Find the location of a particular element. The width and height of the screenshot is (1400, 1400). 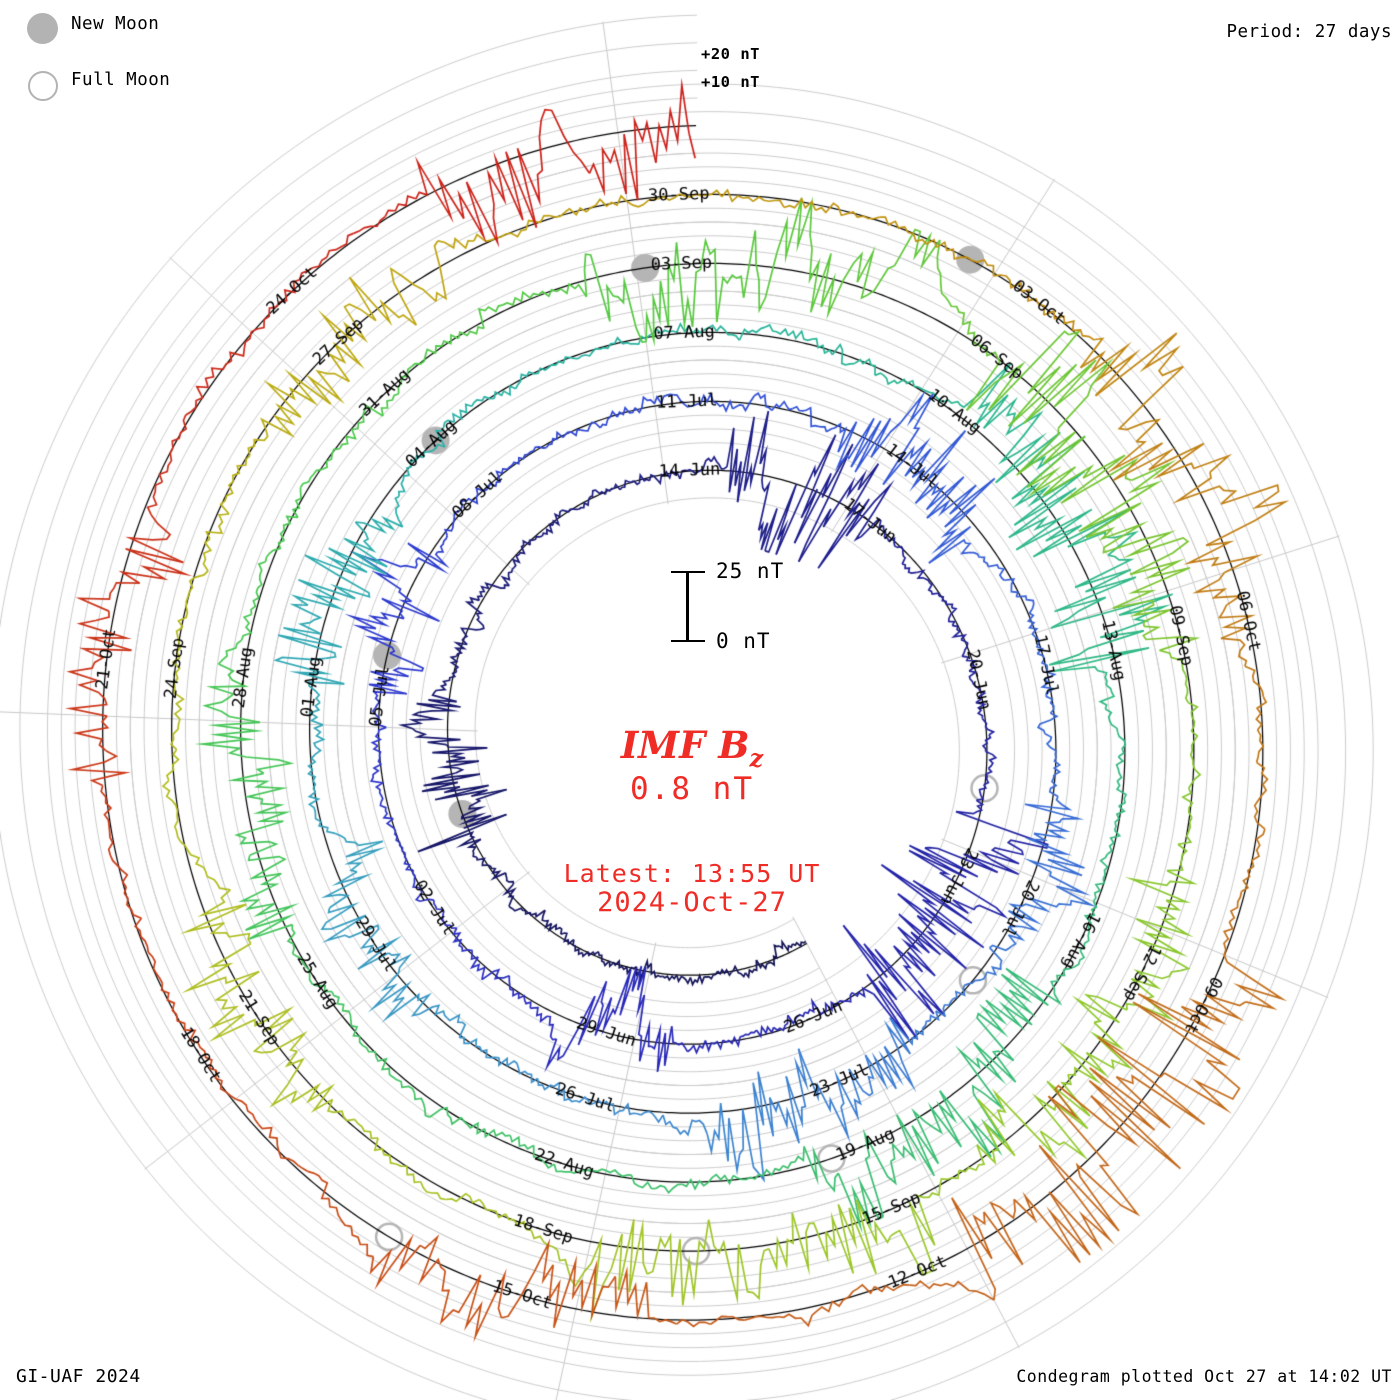

level-label-plus10: +10 nT is located at coordinates (730, 82).